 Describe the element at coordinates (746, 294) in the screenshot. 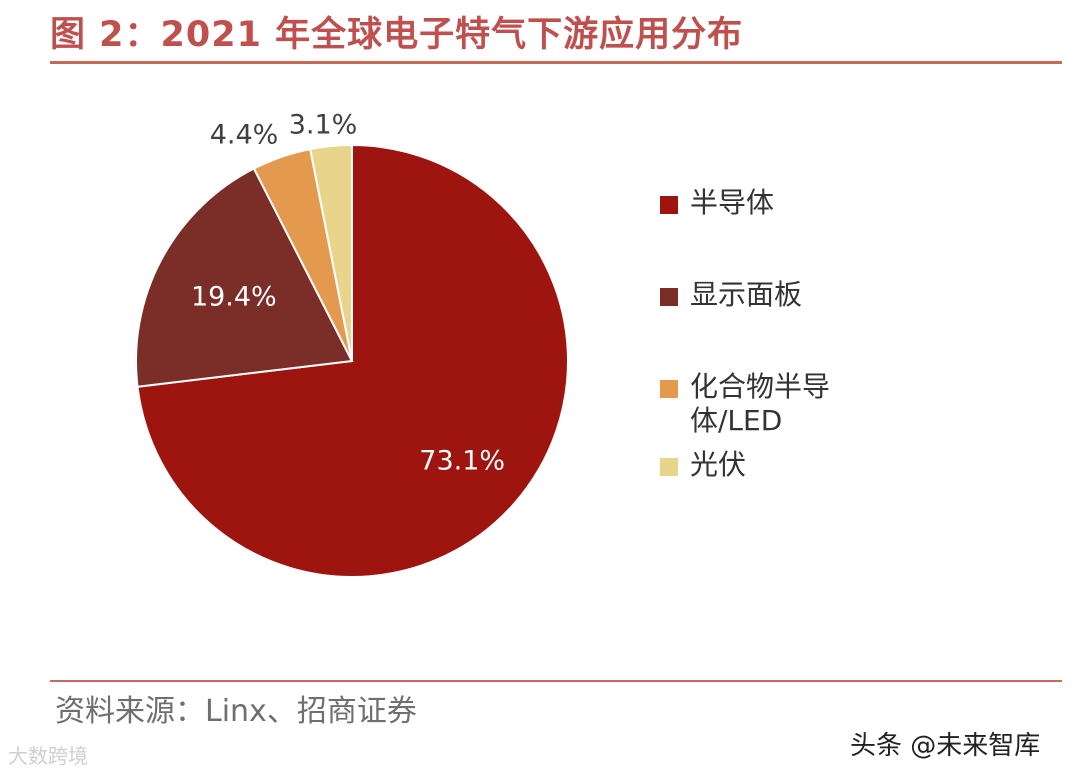

I see `legend-label-display-panel: 显示面板` at that location.